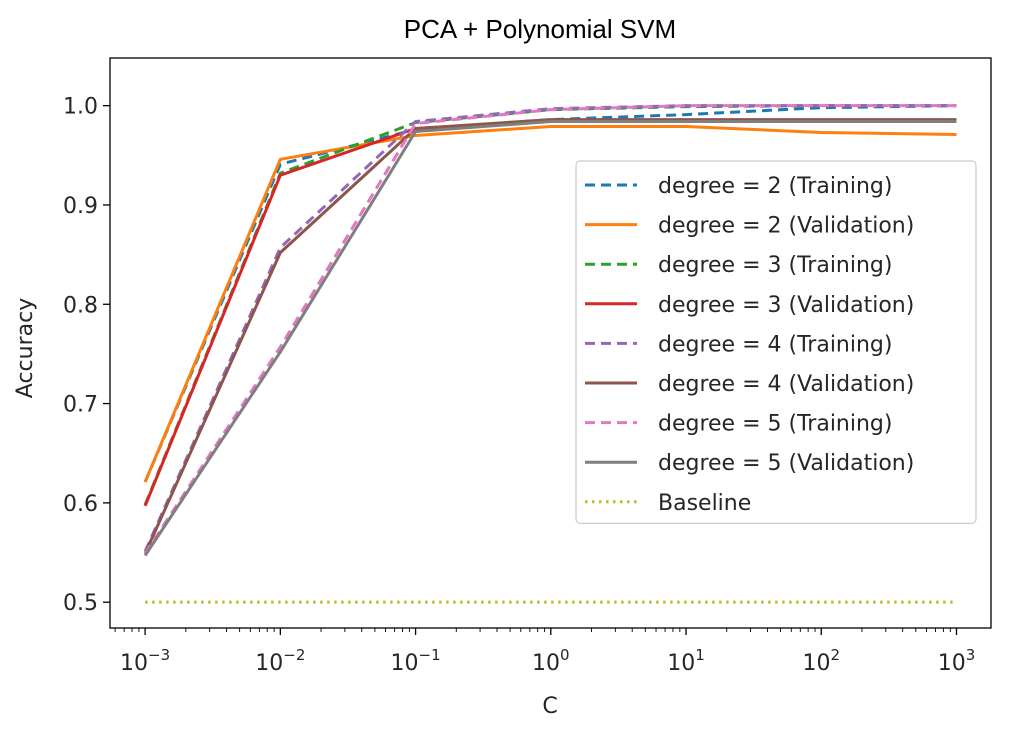 The height and width of the screenshot is (737, 1019). Describe the element at coordinates (549, 706) in the screenshot. I see `x-axis-label: C` at that location.